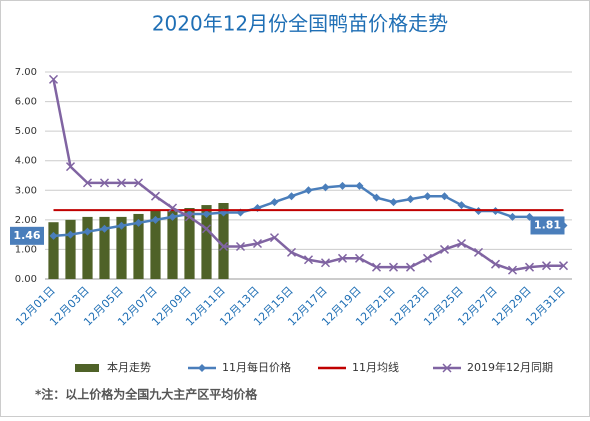  I want to click on legend-label: 本月走势, so click(129, 367).